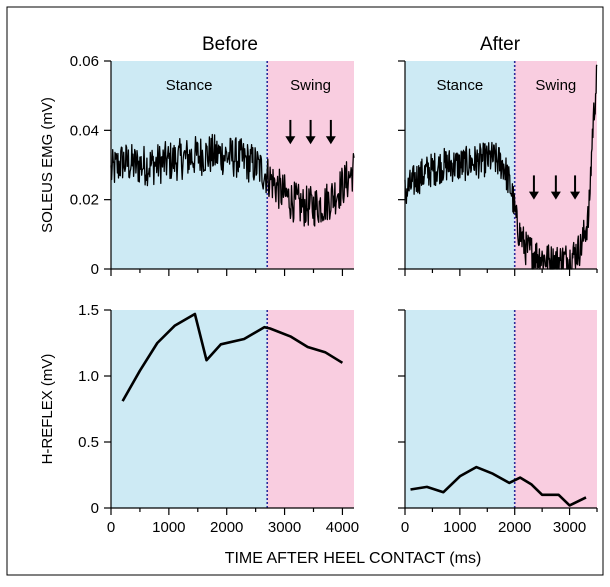  Describe the element at coordinates (47, 409) in the screenshot. I see `y-axis-label: H-REFLEX (mV)` at that location.